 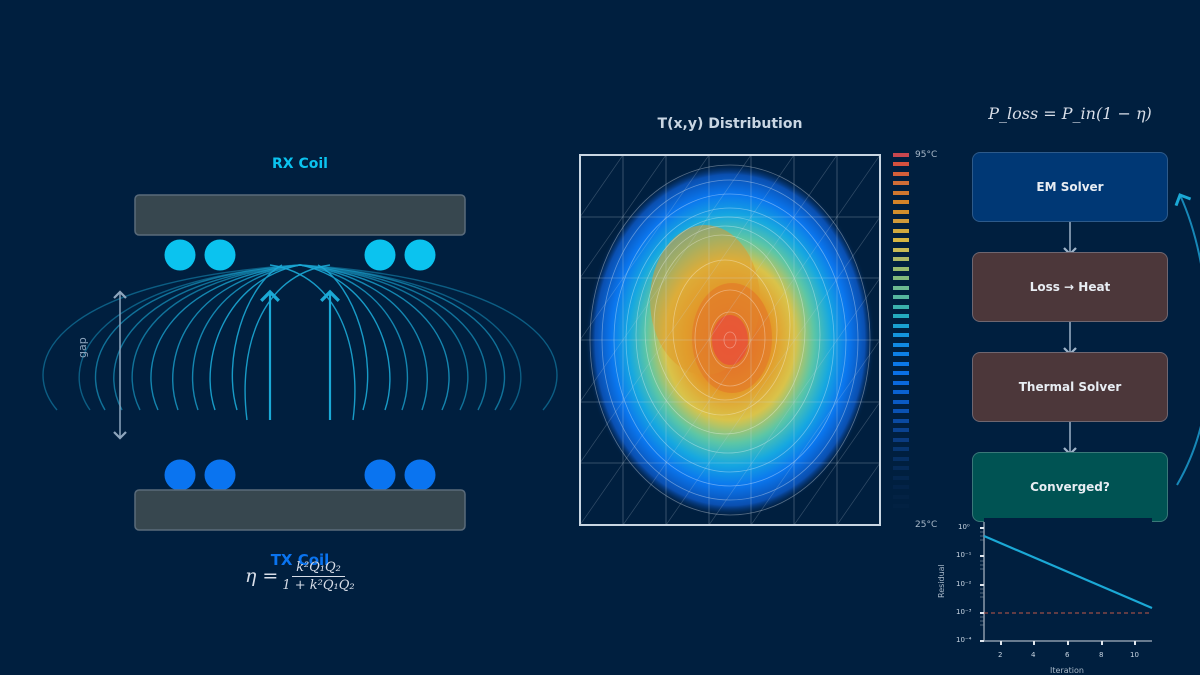 What do you see at coordinates (1068, 572) in the screenshot?
I see `residual-line` at bounding box center [1068, 572].